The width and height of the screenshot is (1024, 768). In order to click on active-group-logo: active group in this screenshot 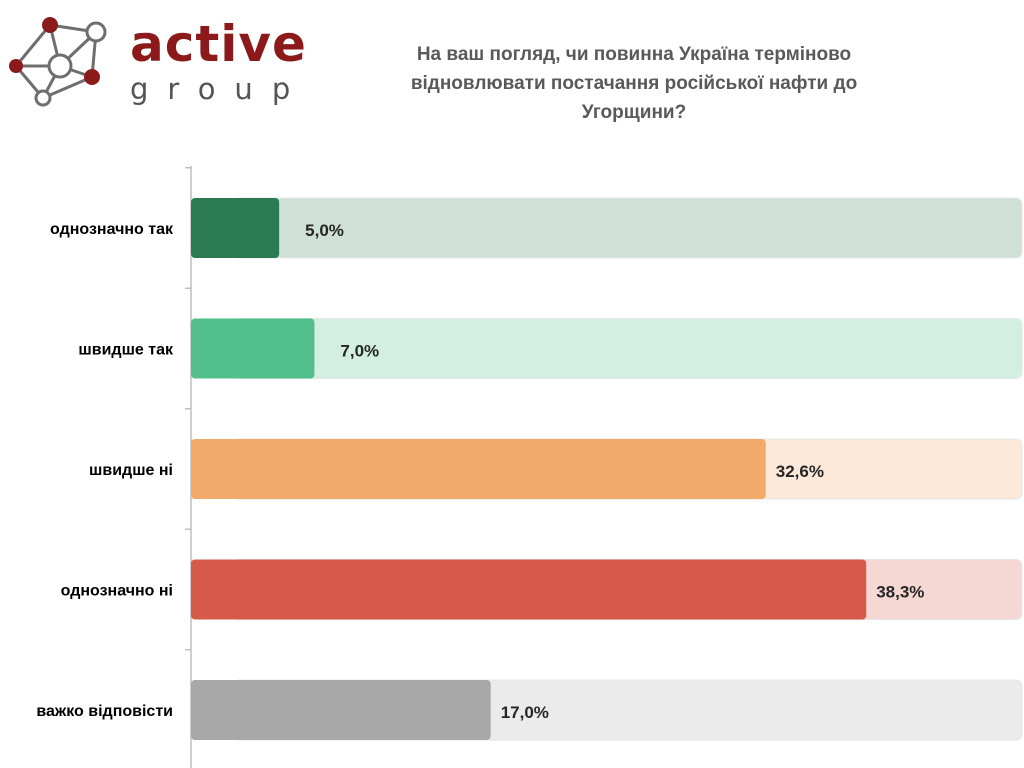, I will do `click(156, 63)`.